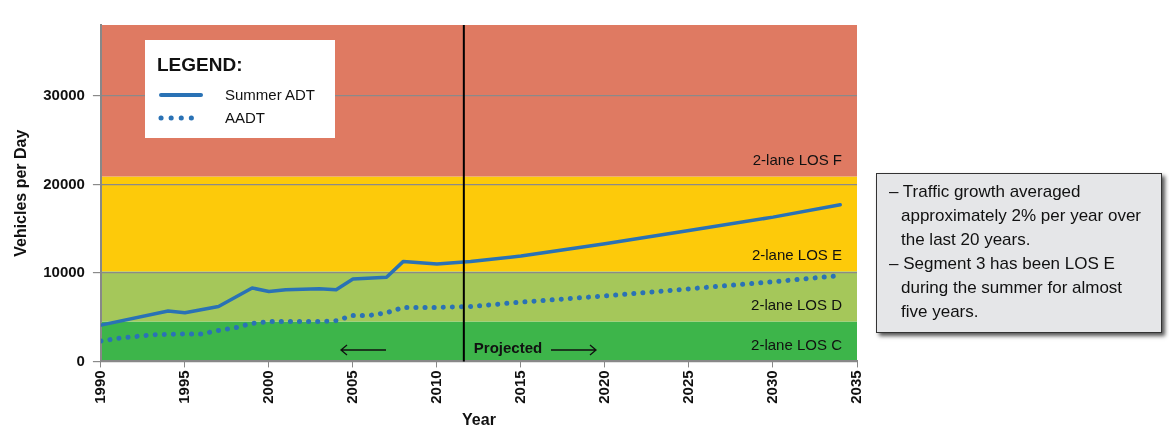 This screenshot has height=442, width=1169. I want to click on x-tick-label: 2035, so click(856, 387).